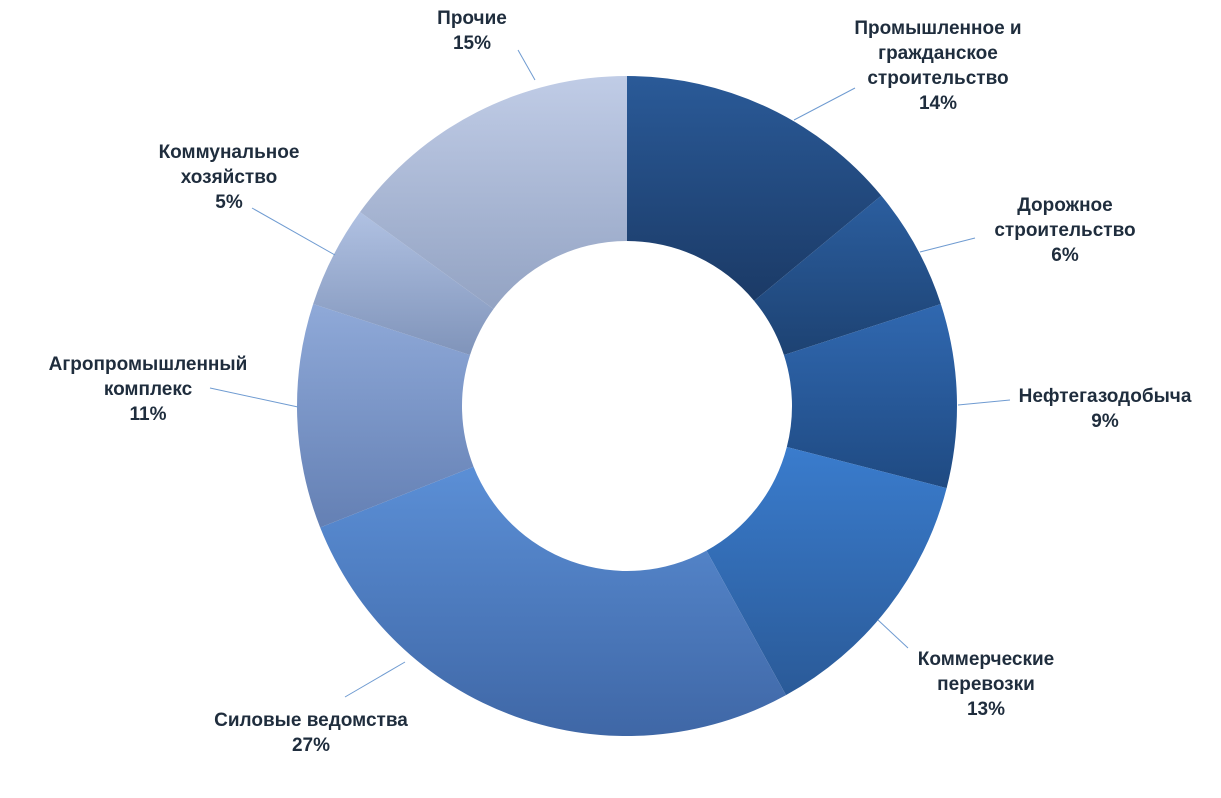 Image resolution: width=1221 pixels, height=798 pixels. Describe the element at coordinates (148, 364) in the screenshot. I see `slice-name-line-5-0: Агропромышленный` at that location.